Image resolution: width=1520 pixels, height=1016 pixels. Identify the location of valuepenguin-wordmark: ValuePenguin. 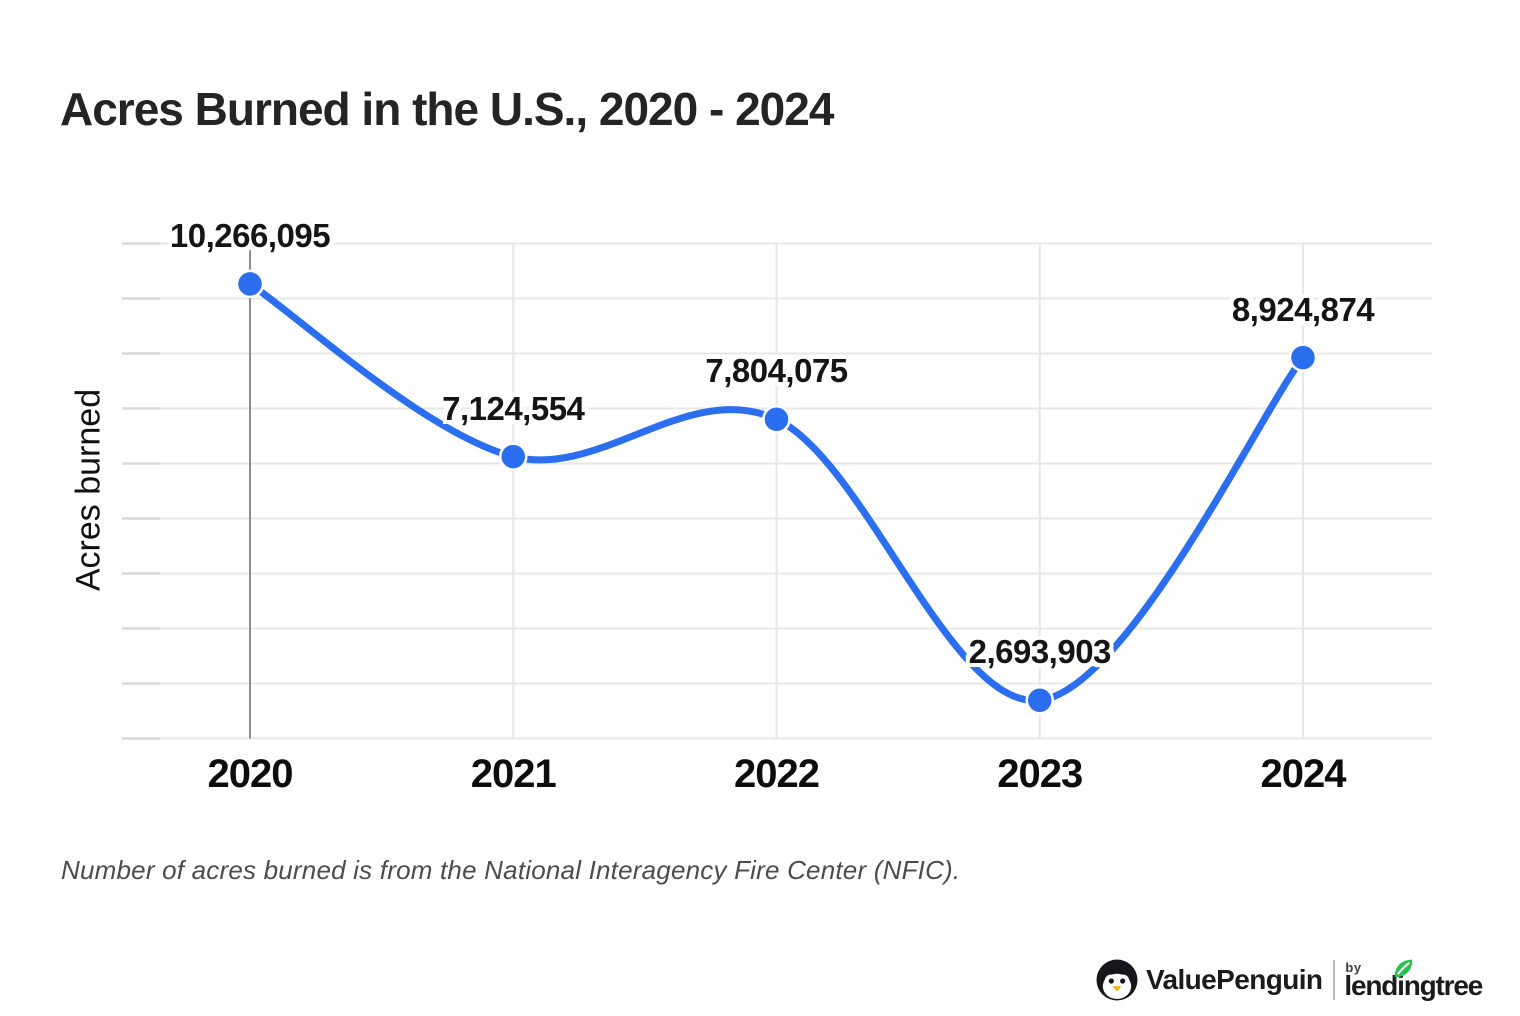
(1234, 979).